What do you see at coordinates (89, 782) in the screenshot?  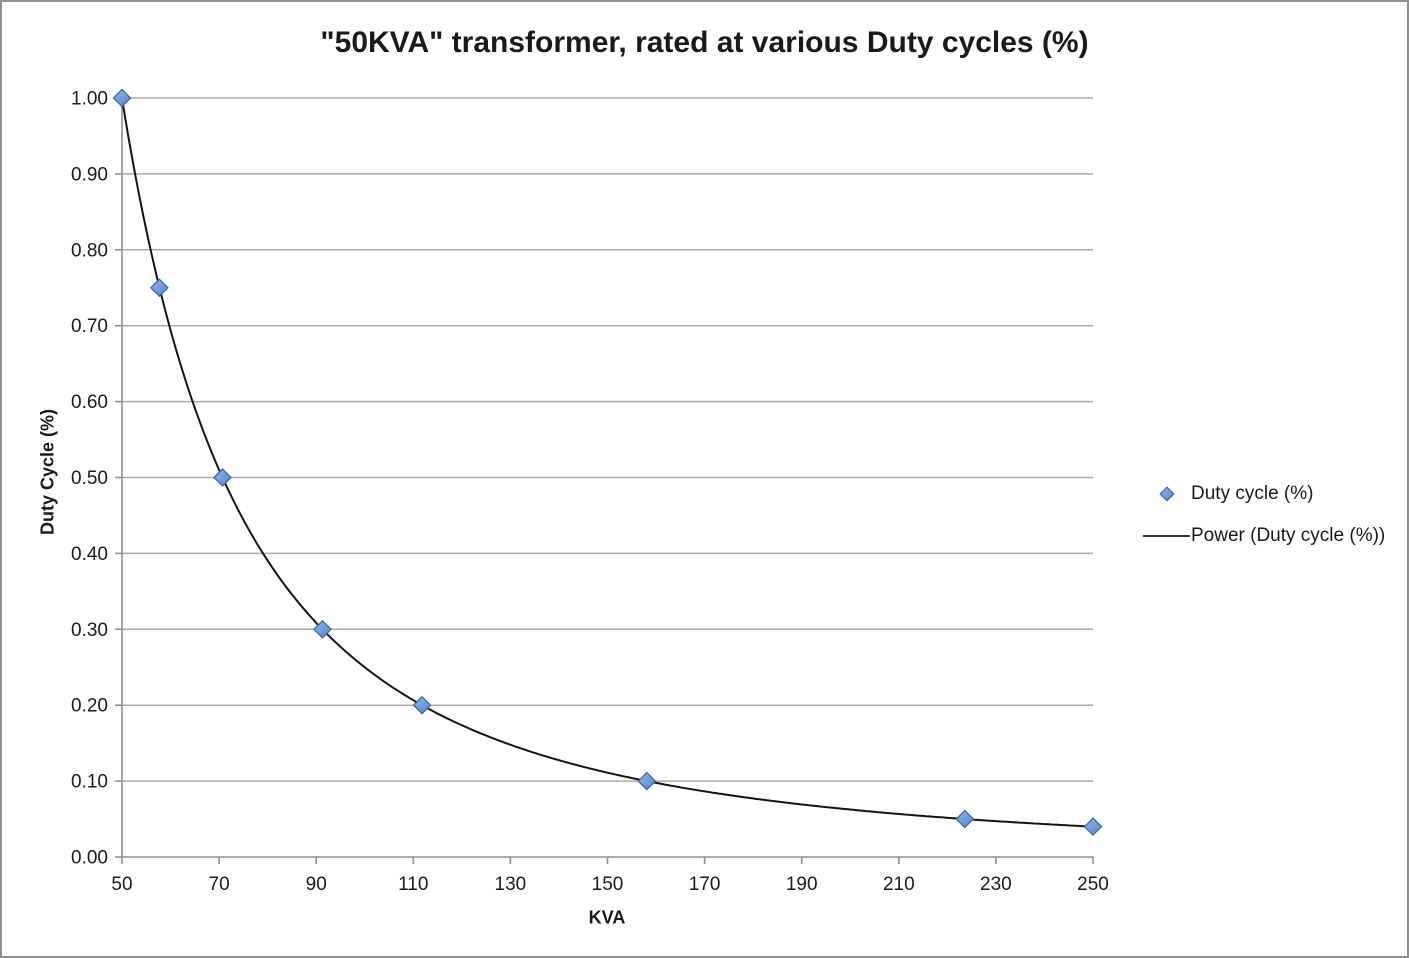 I see `y-tick-label: 0.10` at bounding box center [89, 782].